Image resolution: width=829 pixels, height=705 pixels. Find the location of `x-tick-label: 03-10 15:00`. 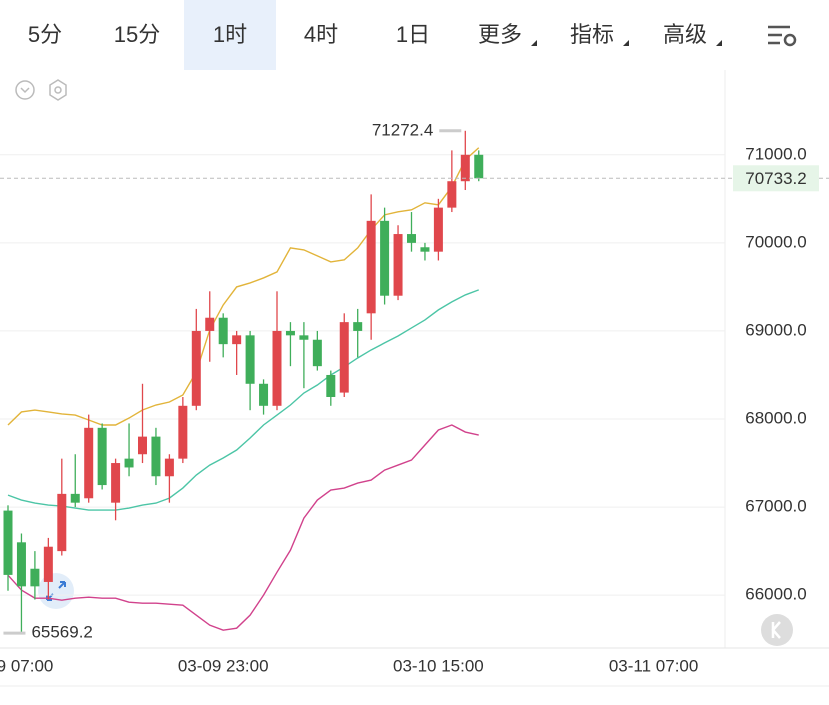

x-tick-label: 03-10 15:00 is located at coordinates (438, 665).